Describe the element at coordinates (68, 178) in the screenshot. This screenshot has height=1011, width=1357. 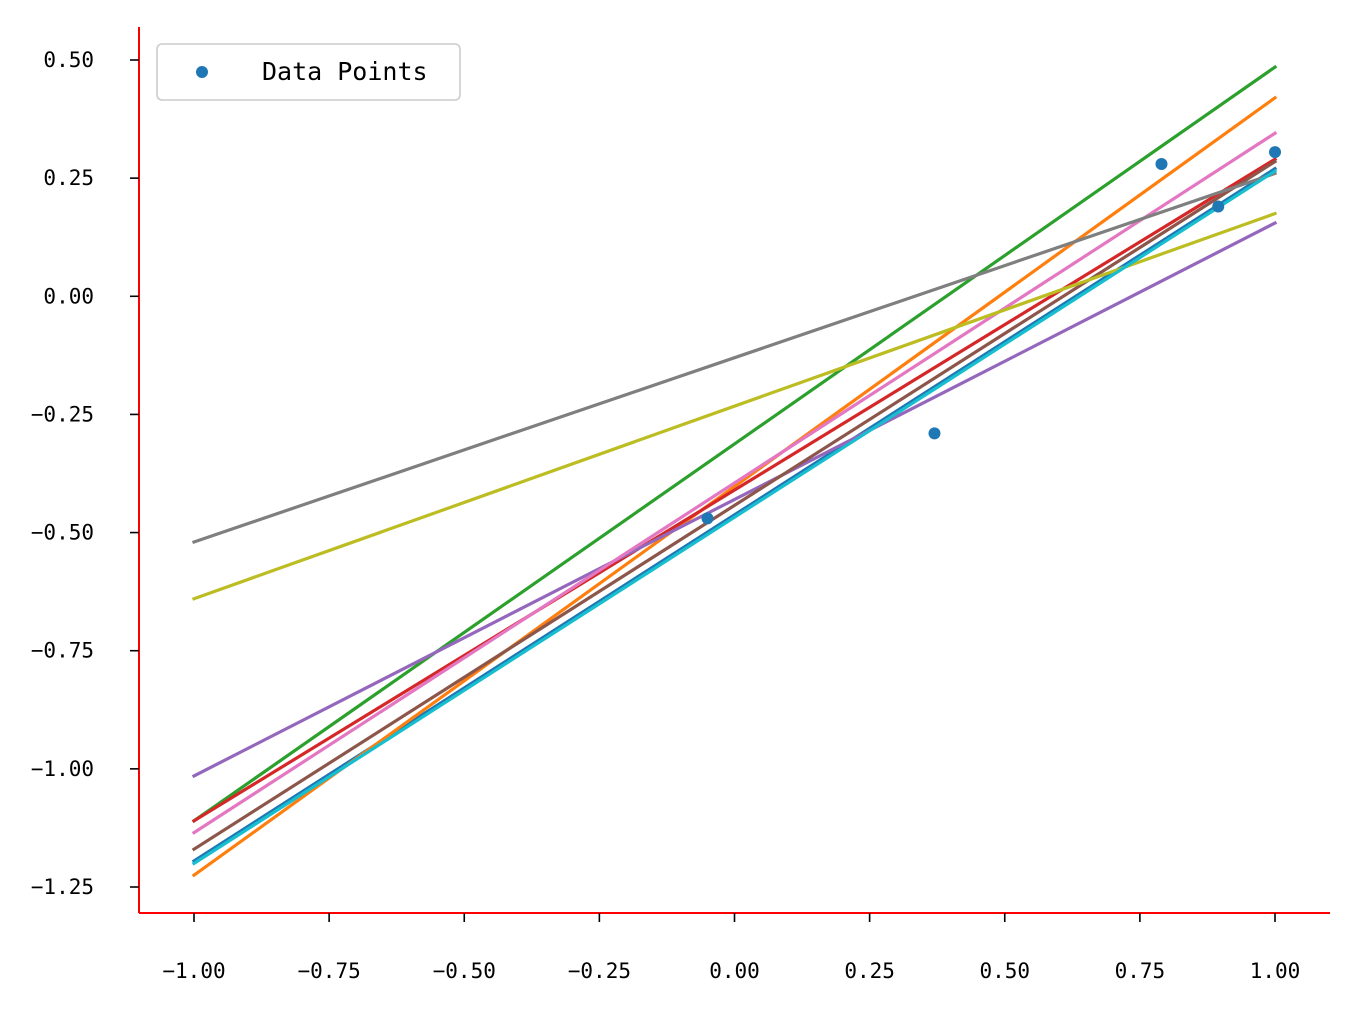
I see `y-tick-label: 0.25` at that location.